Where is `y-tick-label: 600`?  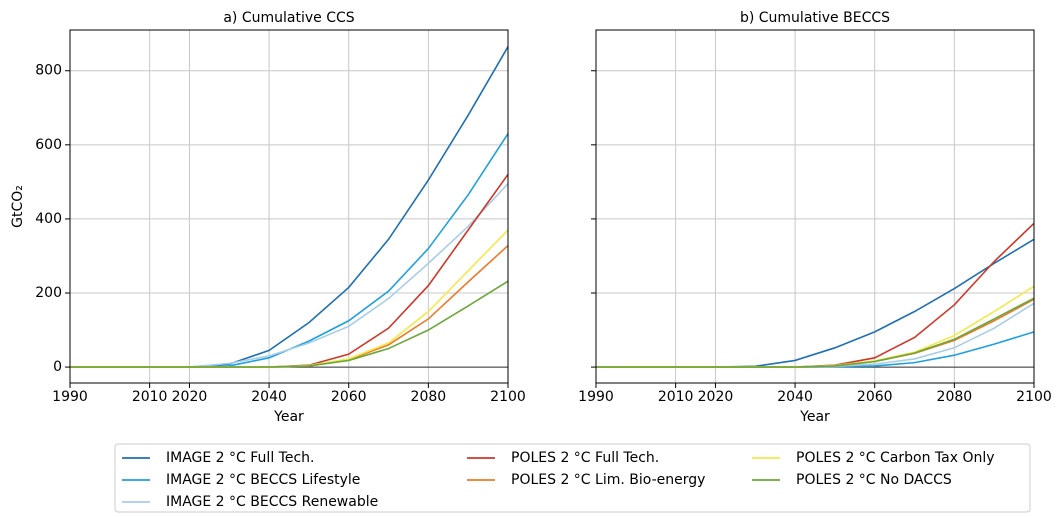 y-tick-label: 600 is located at coordinates (48, 145).